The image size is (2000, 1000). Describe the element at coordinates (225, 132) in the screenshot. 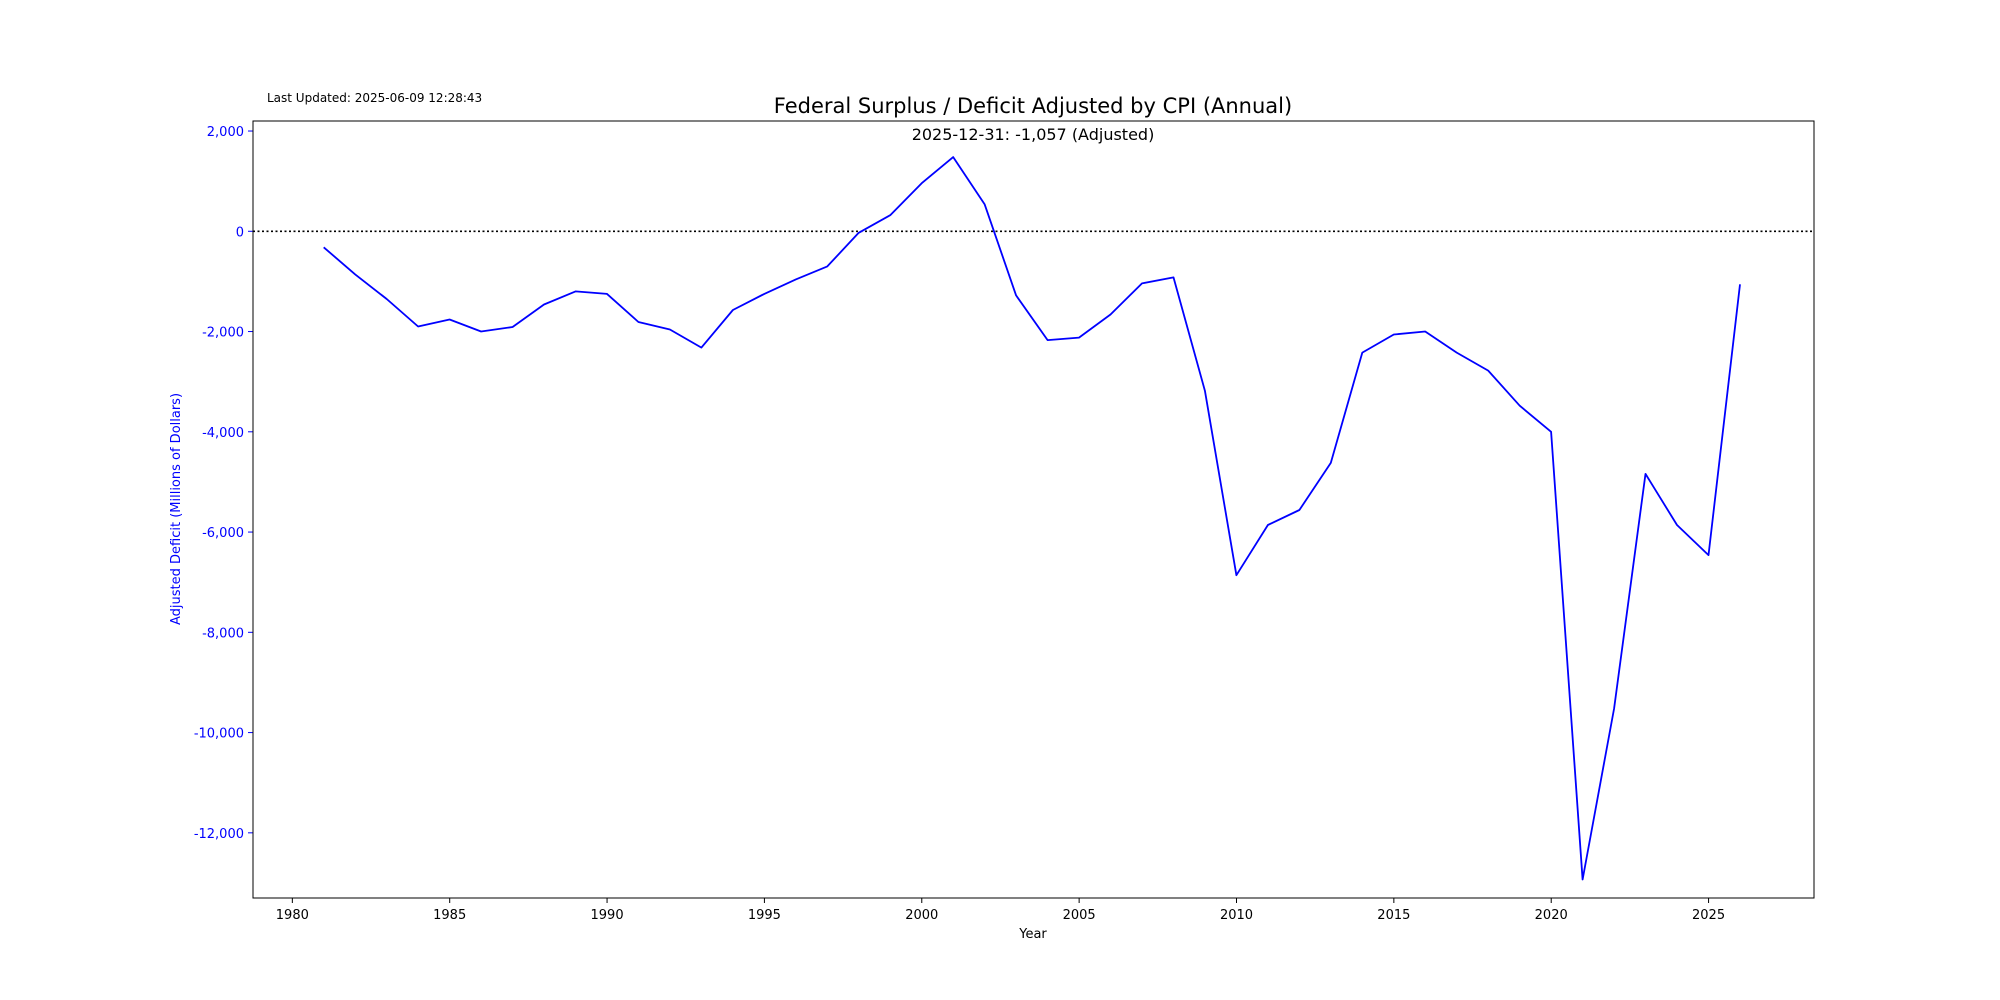

I see `y-tick-label: 2,000` at that location.